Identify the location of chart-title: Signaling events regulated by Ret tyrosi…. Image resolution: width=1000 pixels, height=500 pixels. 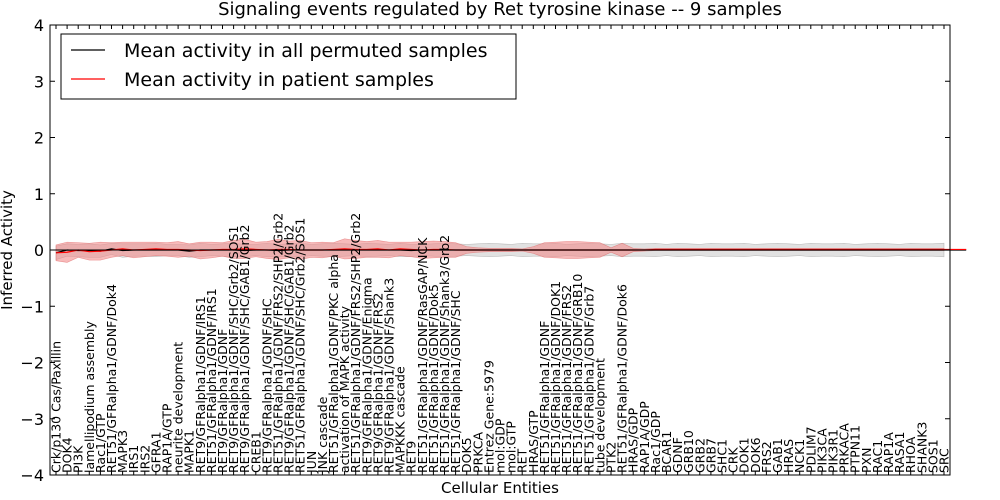
(500, 10).